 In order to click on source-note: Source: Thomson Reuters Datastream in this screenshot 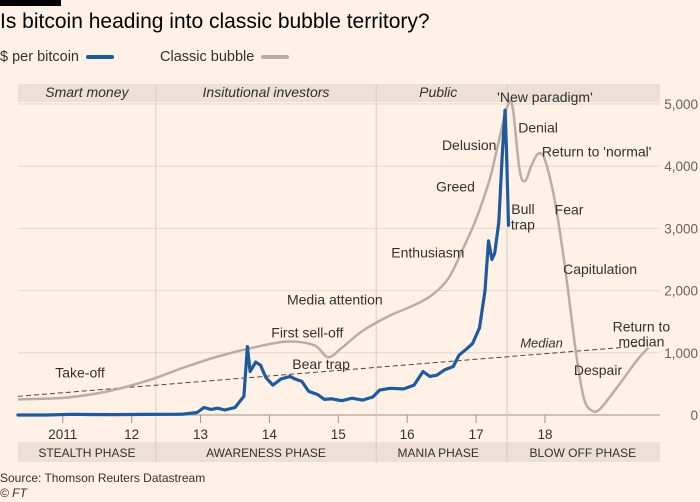, I will do `click(103, 478)`.